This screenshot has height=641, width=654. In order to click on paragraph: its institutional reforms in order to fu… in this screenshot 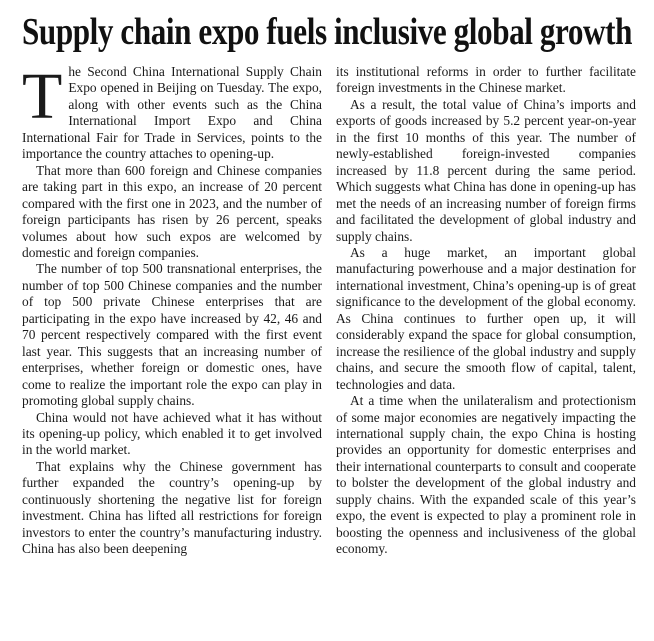, I will do `click(486, 80)`.